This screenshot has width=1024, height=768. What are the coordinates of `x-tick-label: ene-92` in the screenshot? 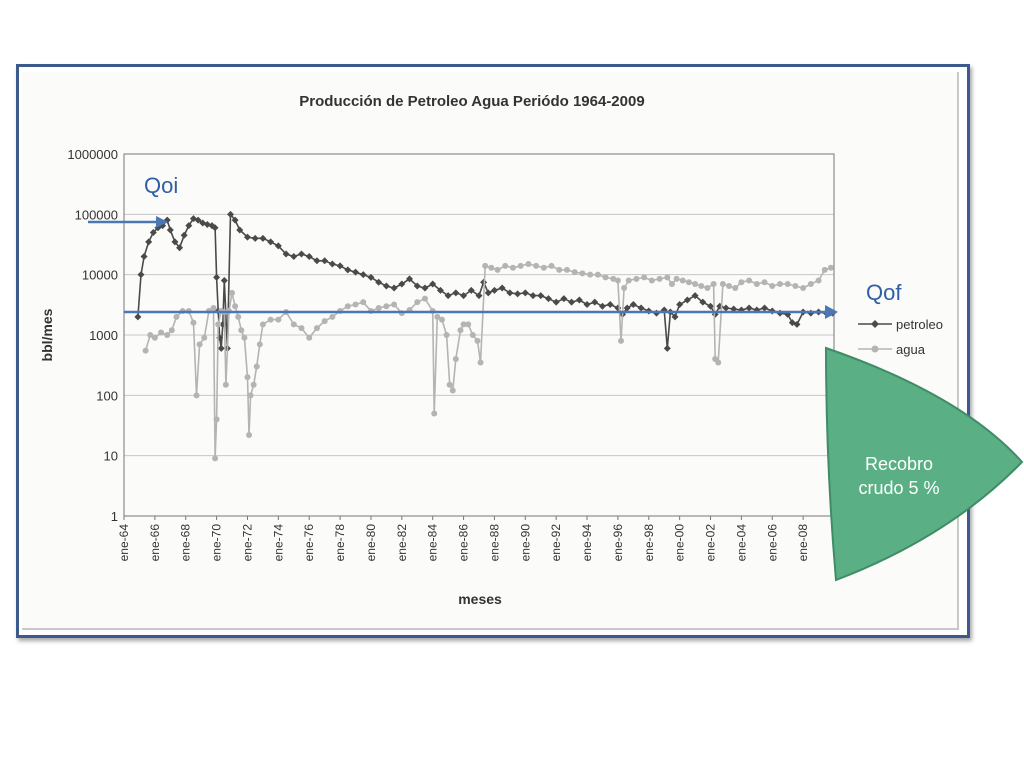 It's located at (556, 543).